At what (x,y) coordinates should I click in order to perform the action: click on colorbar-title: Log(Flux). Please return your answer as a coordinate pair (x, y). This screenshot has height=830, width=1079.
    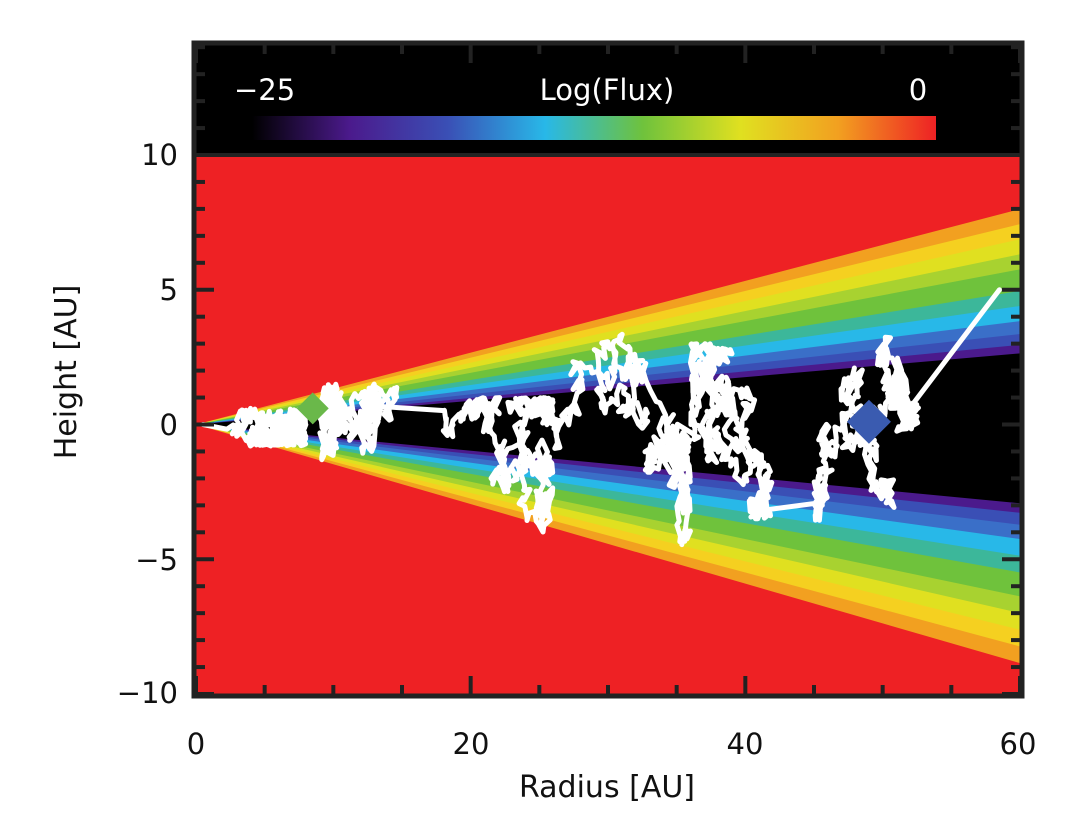
    Looking at the image, I should click on (607, 90).